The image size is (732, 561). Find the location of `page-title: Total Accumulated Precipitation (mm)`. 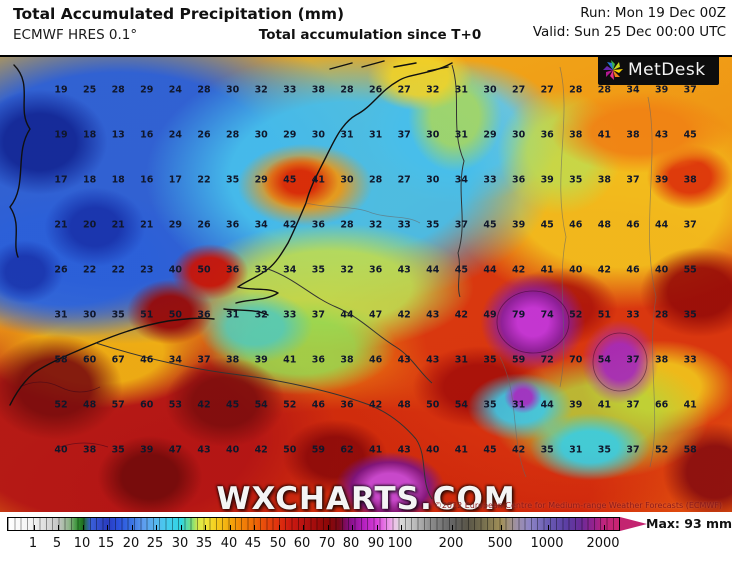

page-title: Total Accumulated Precipitation (mm) is located at coordinates (179, 14).